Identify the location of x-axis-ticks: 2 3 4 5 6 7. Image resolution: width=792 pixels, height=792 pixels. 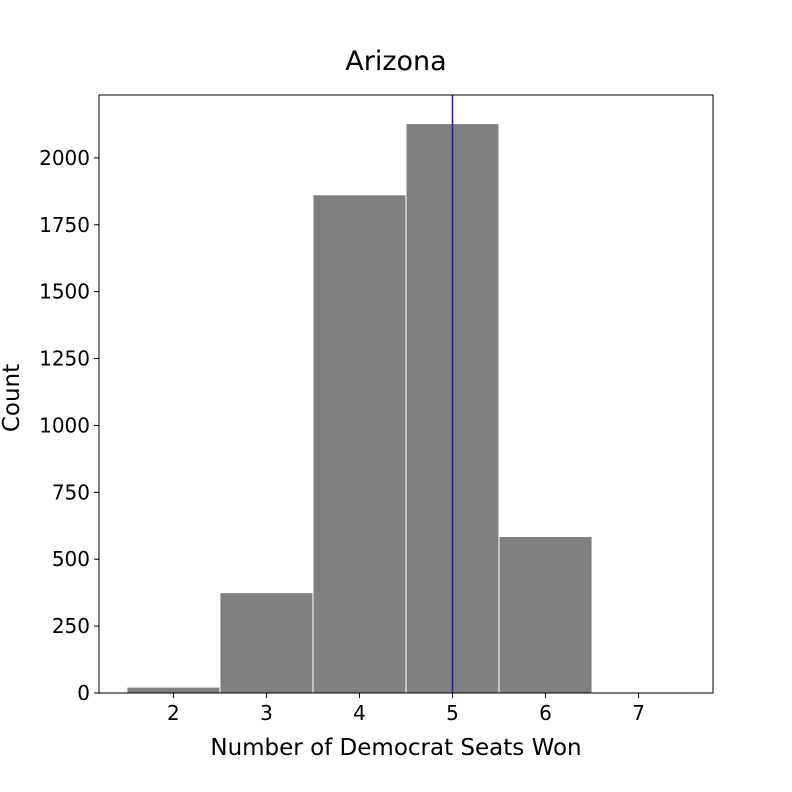
(406, 709).